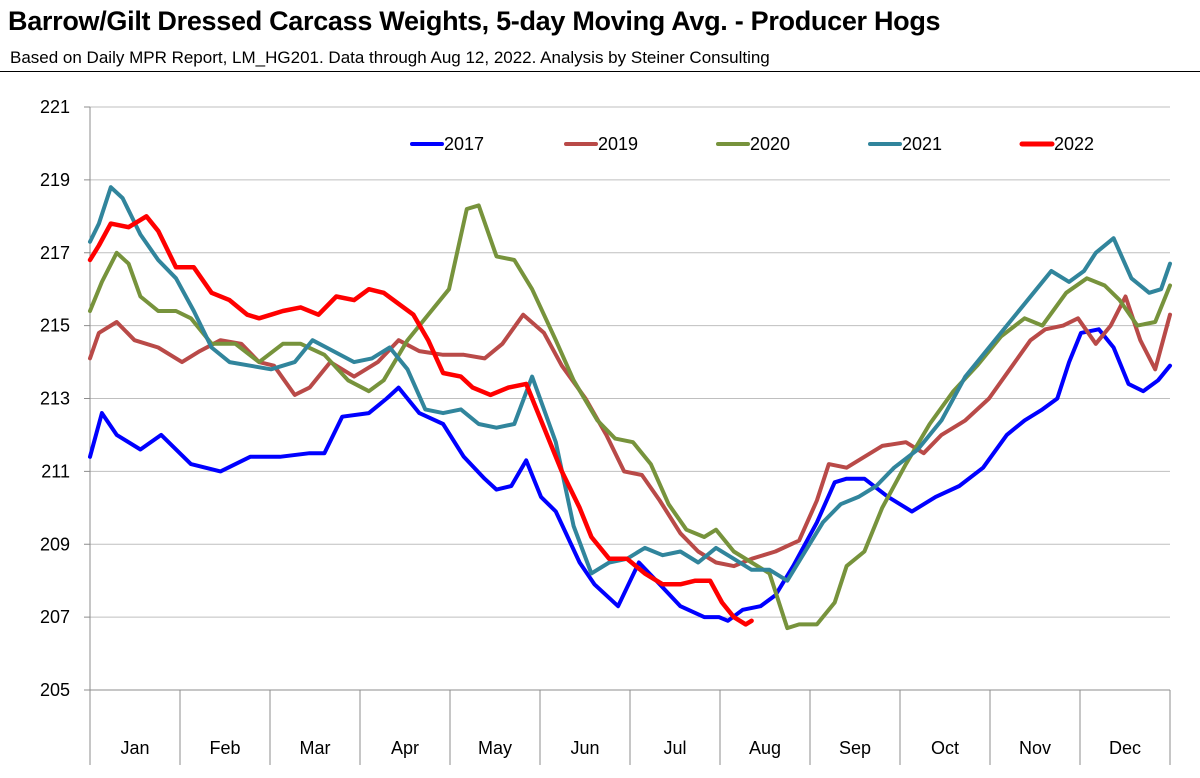 Image resolution: width=1200 pixels, height=778 pixels. What do you see at coordinates (224, 748) in the screenshot?
I see `x-tick-label: Feb` at bounding box center [224, 748].